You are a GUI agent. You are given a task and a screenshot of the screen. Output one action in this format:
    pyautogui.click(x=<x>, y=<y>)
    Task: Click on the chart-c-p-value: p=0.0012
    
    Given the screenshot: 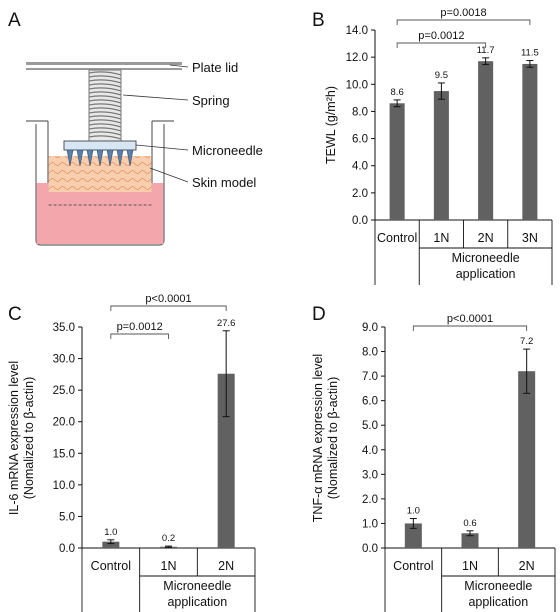 What is the action you would take?
    pyautogui.click(x=140, y=327)
    